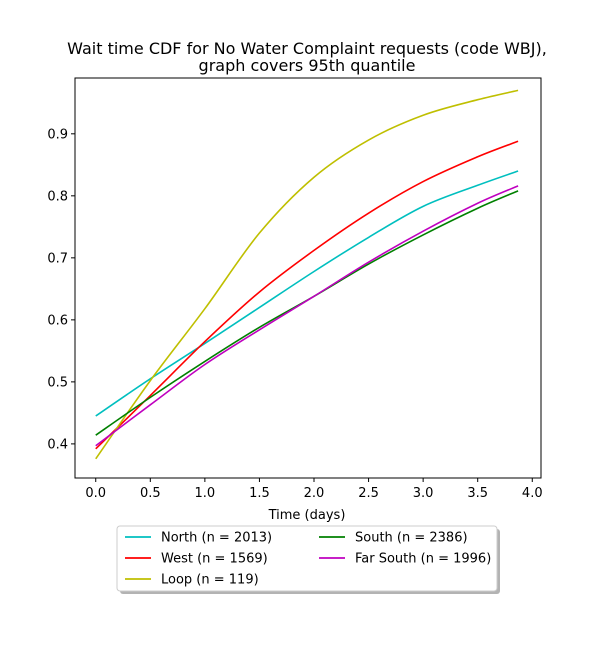  Describe the element at coordinates (532, 493) in the screenshot. I see `x-tick-label: 4.0` at that location.